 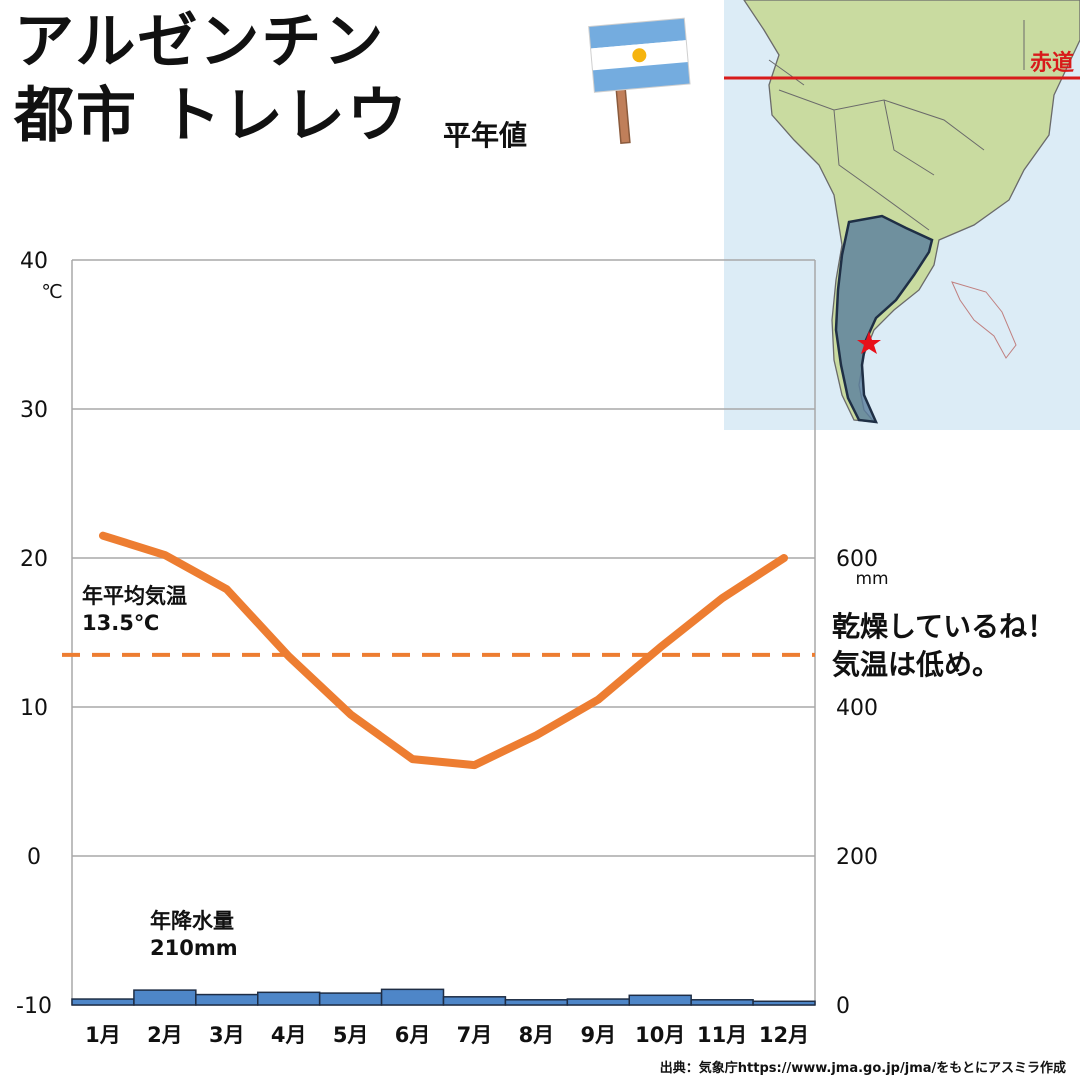 What do you see at coordinates (784, 1035) in the screenshot?
I see `x-tick-label: 12月` at bounding box center [784, 1035].